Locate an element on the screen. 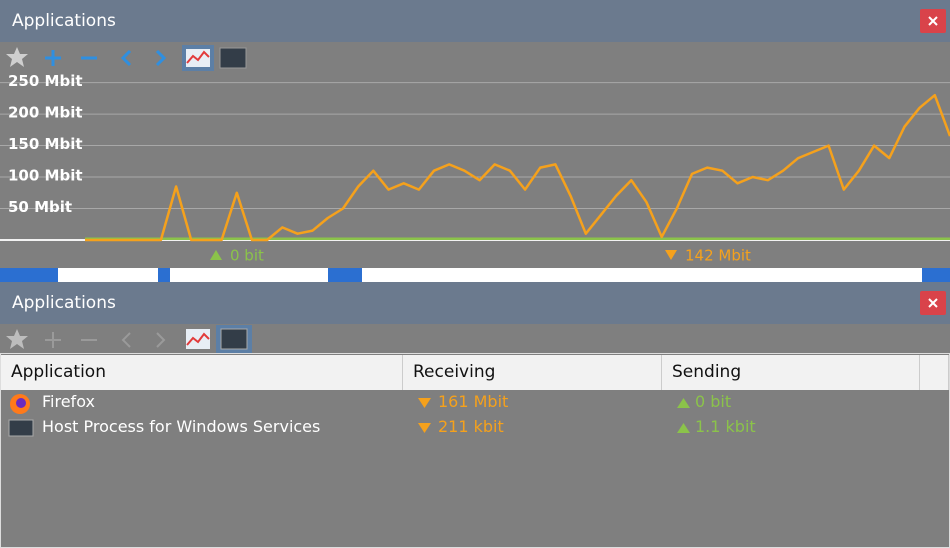 The image size is (950, 548). column-header: Sending is located at coordinates (791, 372).